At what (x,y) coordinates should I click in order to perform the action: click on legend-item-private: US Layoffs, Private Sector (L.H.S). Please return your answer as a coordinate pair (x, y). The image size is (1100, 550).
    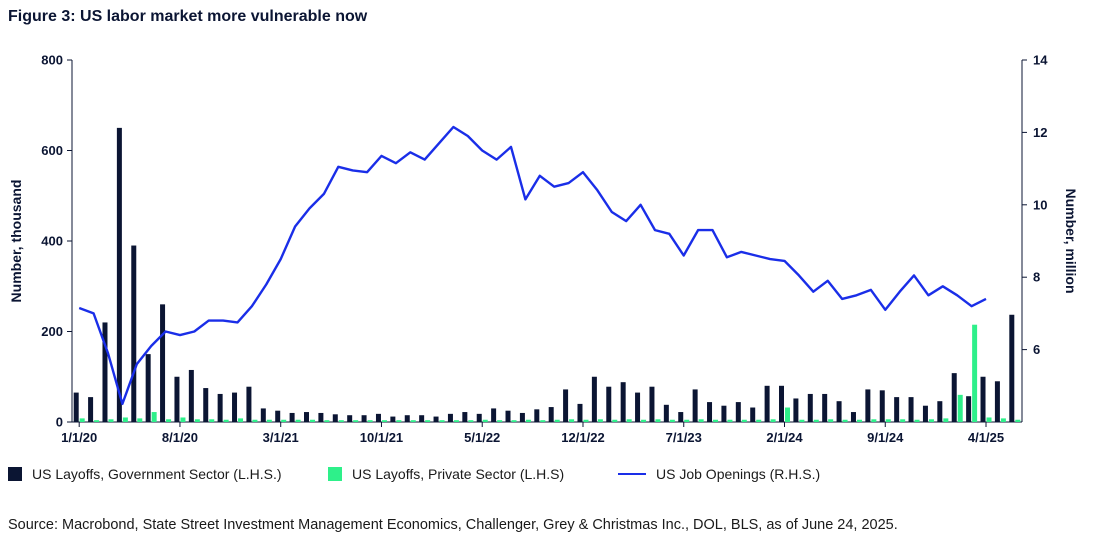
    Looking at the image, I should click on (446, 474).